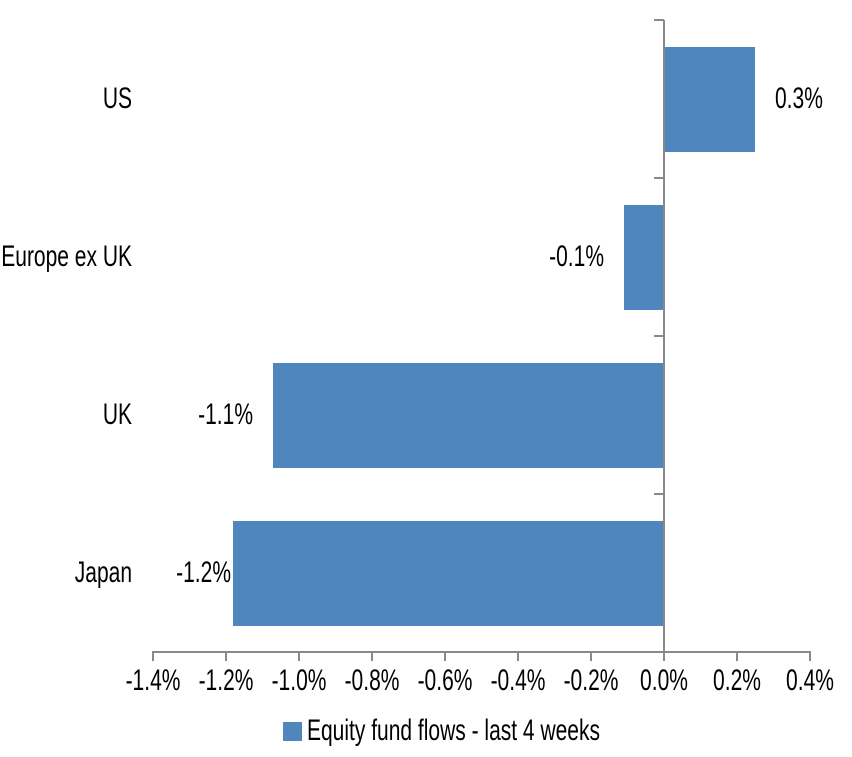 This screenshot has width=852, height=757. I want to click on bar-uk, so click(468, 415).